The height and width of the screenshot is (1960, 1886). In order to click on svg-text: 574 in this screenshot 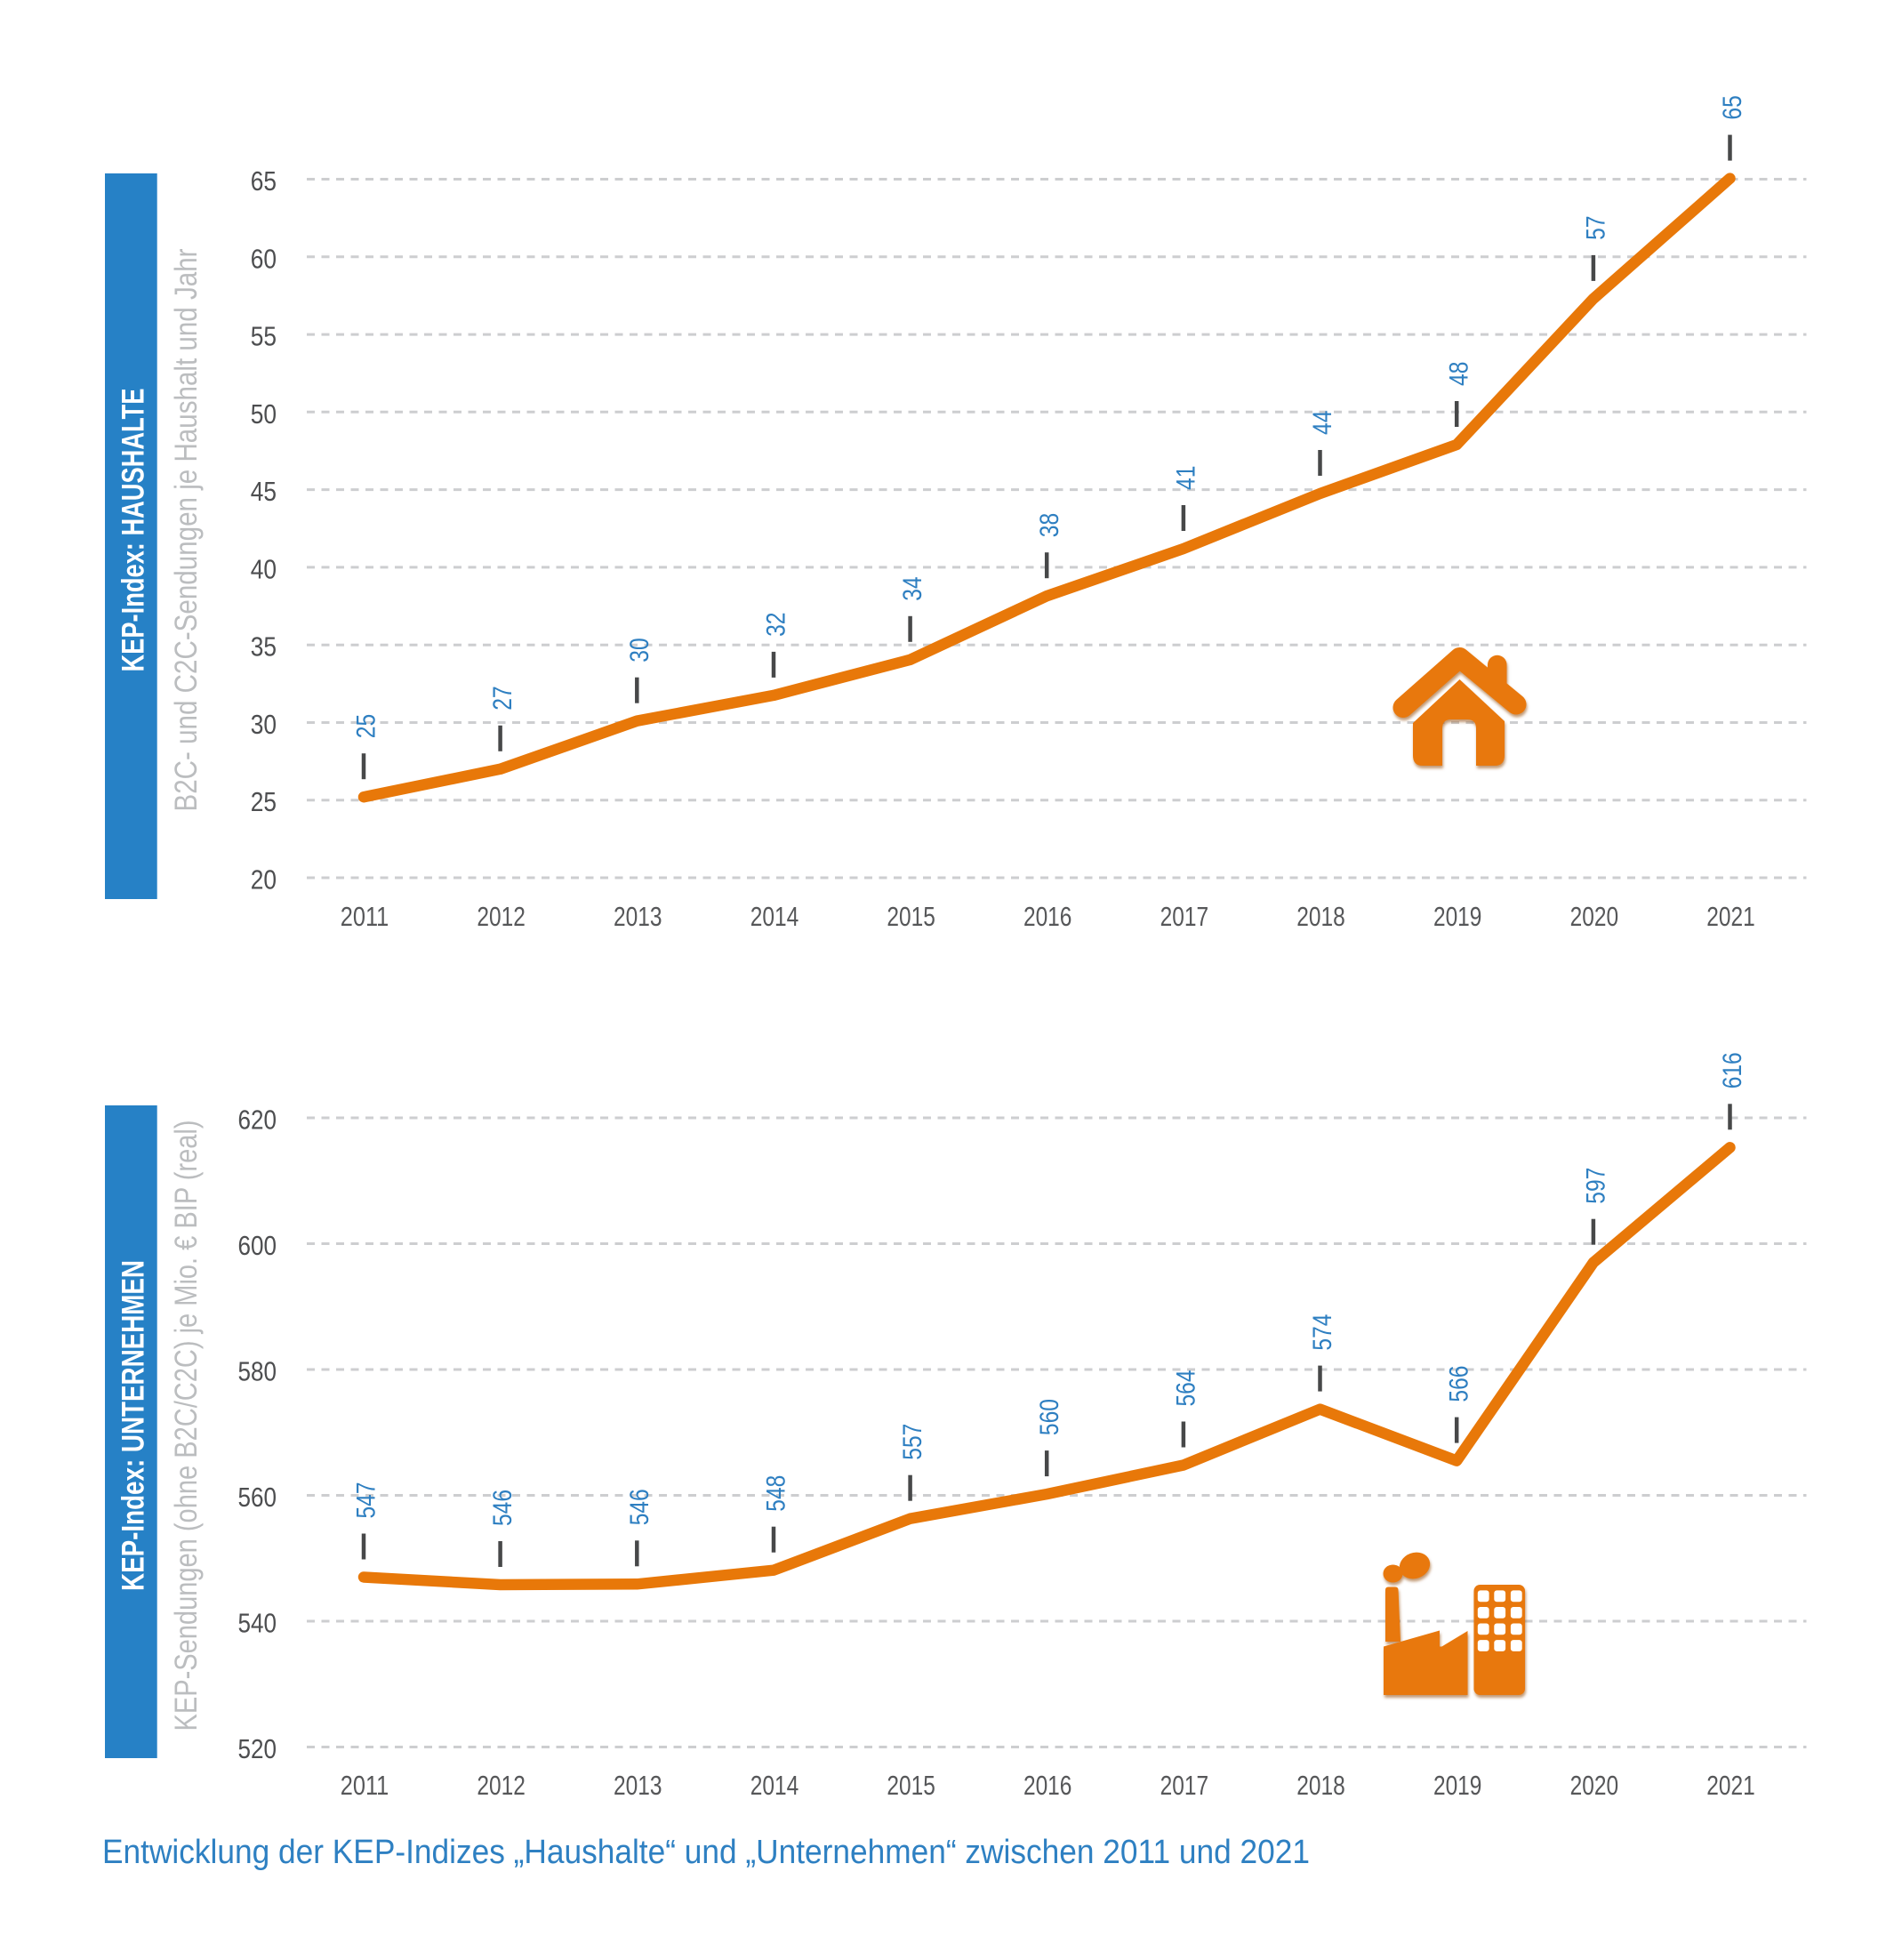, I will do `click(1322, 1332)`.